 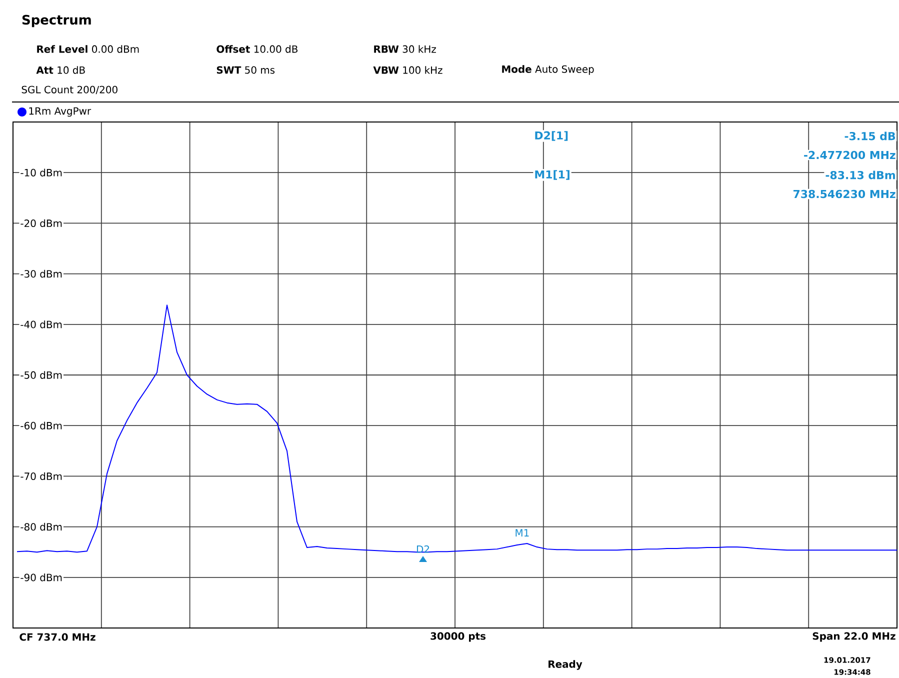 I want to click on text: SGL Count 200/200, so click(x=70, y=90).